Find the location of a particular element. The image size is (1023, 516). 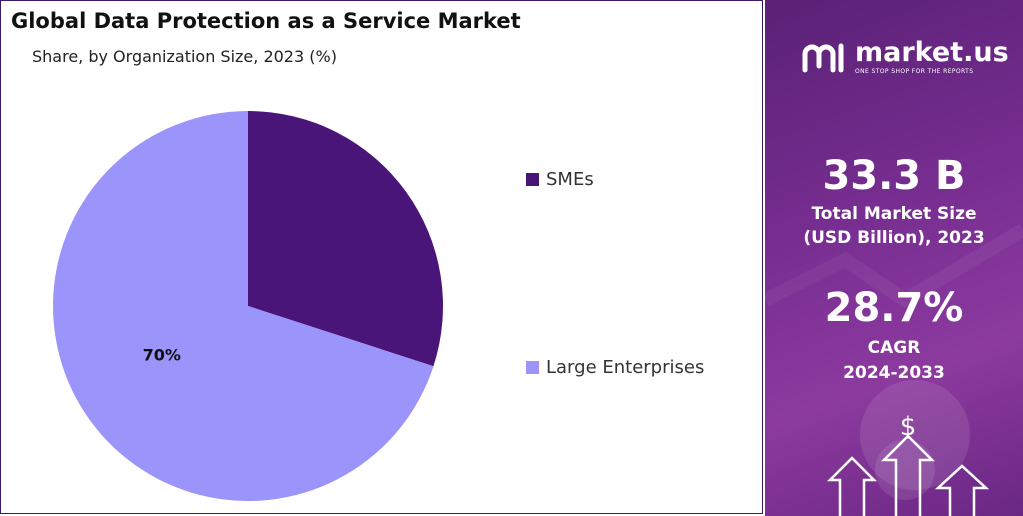

market-us-logo-icon is located at coordinates (823, 57).